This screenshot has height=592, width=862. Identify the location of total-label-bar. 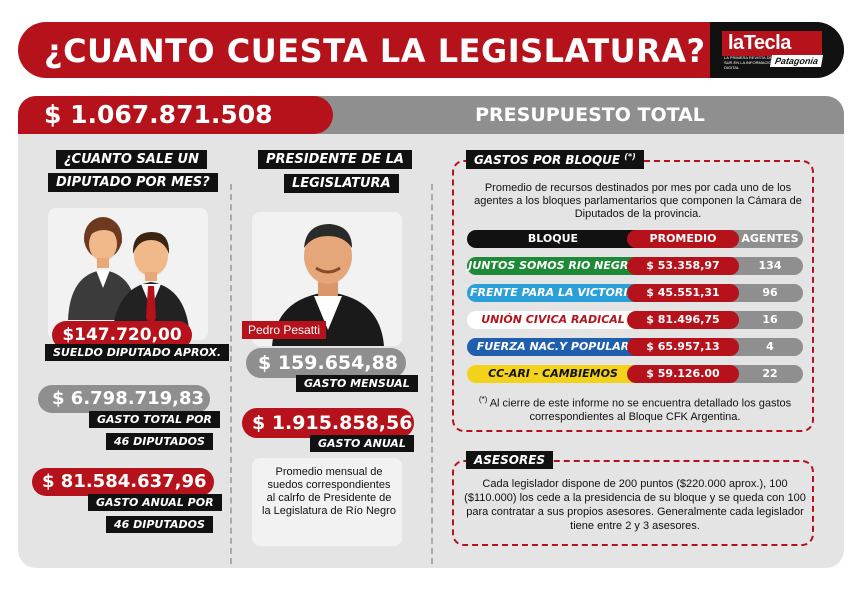
(577, 115).